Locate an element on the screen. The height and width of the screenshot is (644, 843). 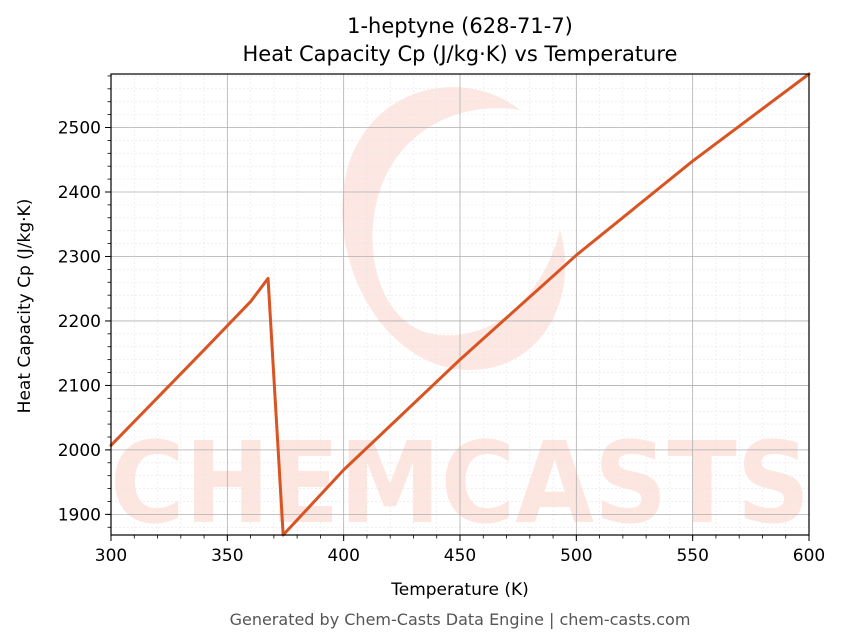
watermark-swirl is located at coordinates (454, 229).